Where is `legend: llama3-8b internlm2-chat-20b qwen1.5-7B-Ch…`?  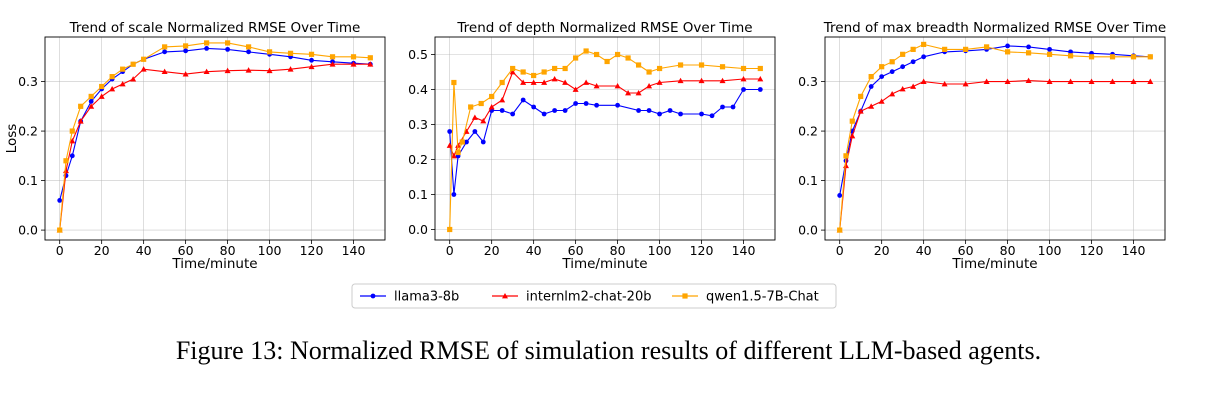 legend: llama3-8b internlm2-chat-20b qwen1.5-7B-Ch… is located at coordinates (594, 296).